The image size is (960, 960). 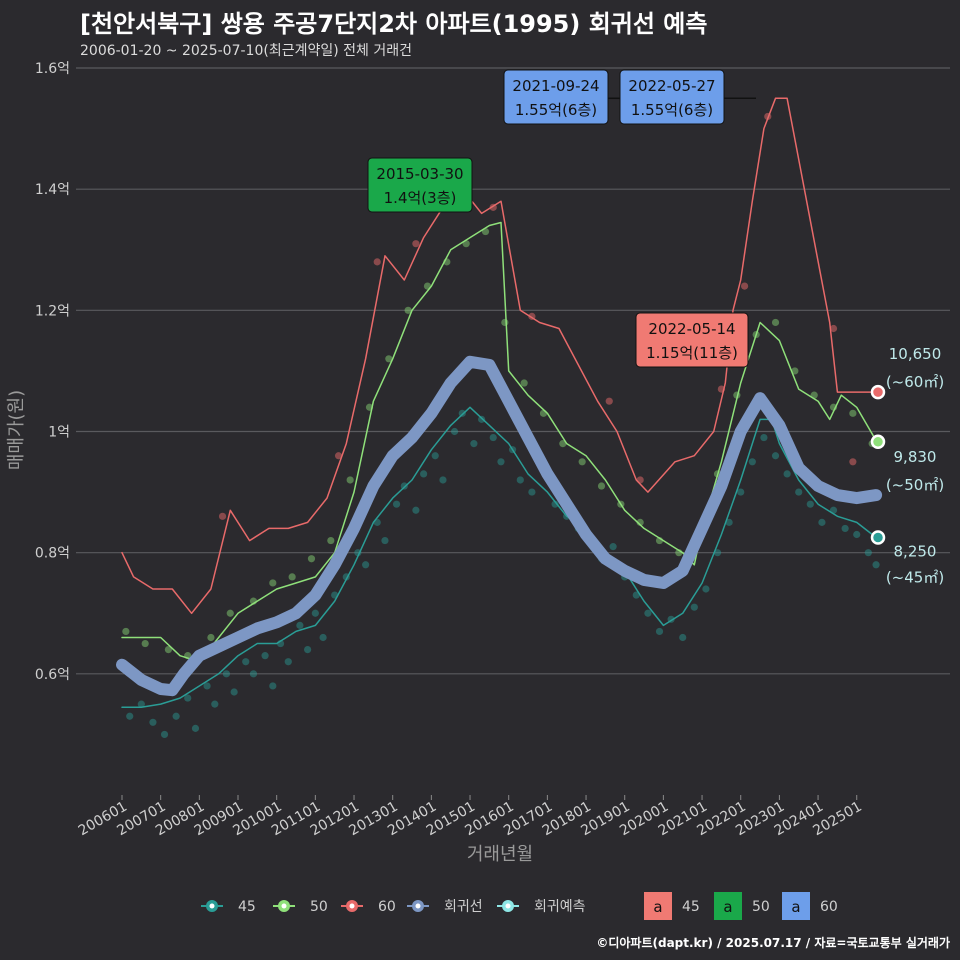 I want to click on end-area-label: (~50㎡), so click(x=915, y=485).